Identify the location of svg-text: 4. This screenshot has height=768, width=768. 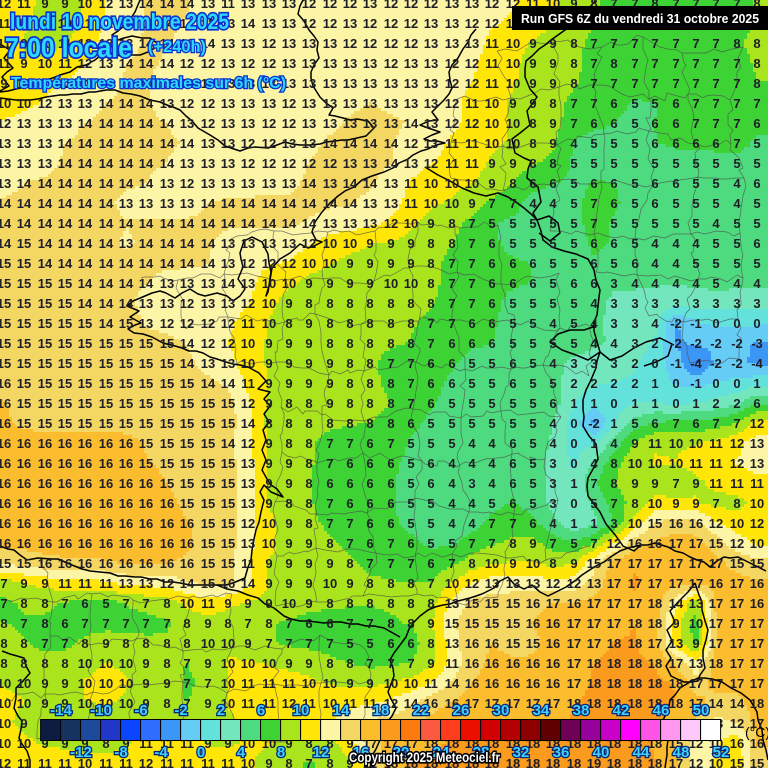
(655, 263).